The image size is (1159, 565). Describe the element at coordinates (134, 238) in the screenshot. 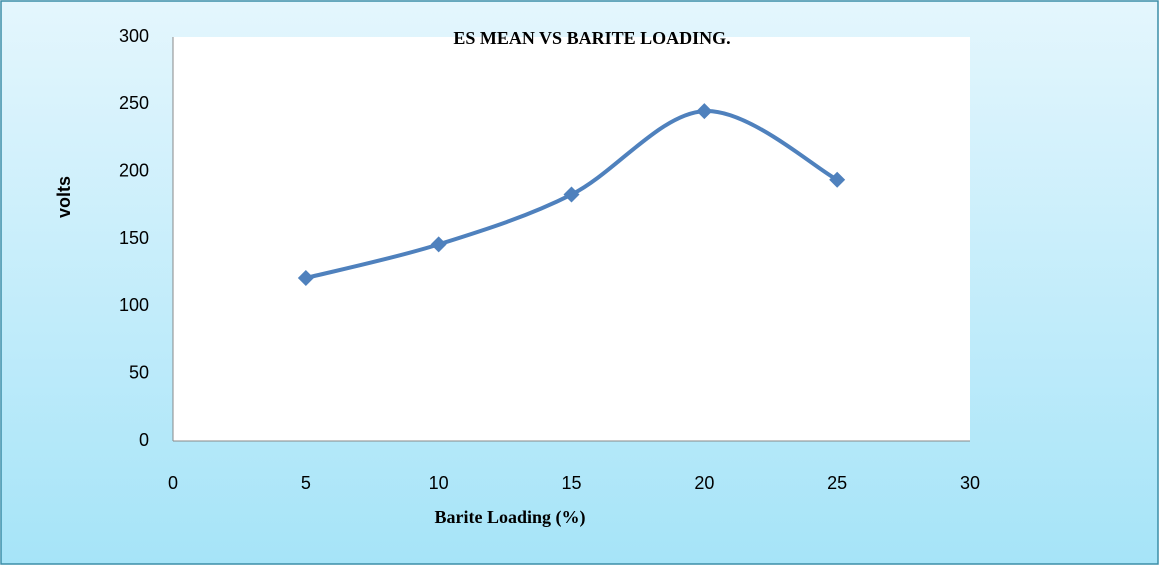

I see `y-tick-label: 150` at that location.